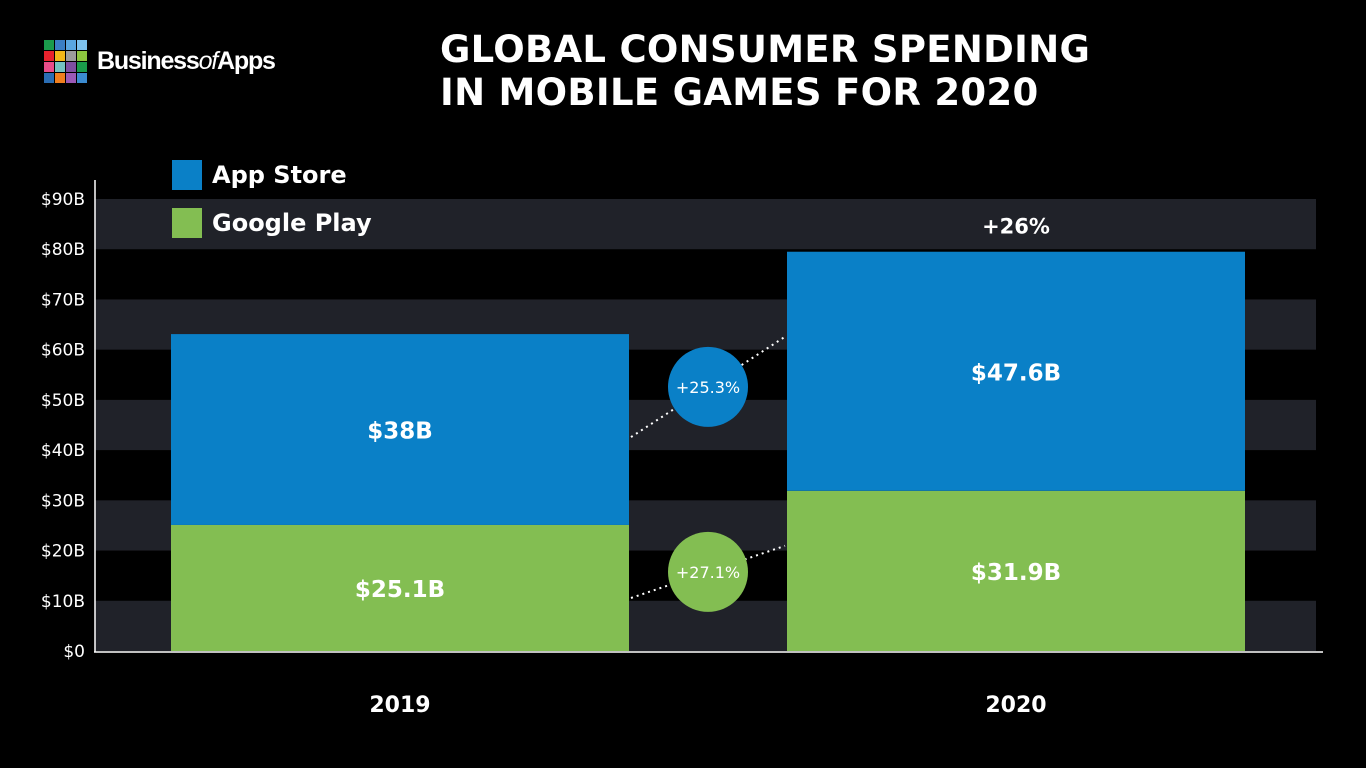 This screenshot has width=1366, height=768. I want to click on bar-value-label: $47.6B, so click(1016, 373).